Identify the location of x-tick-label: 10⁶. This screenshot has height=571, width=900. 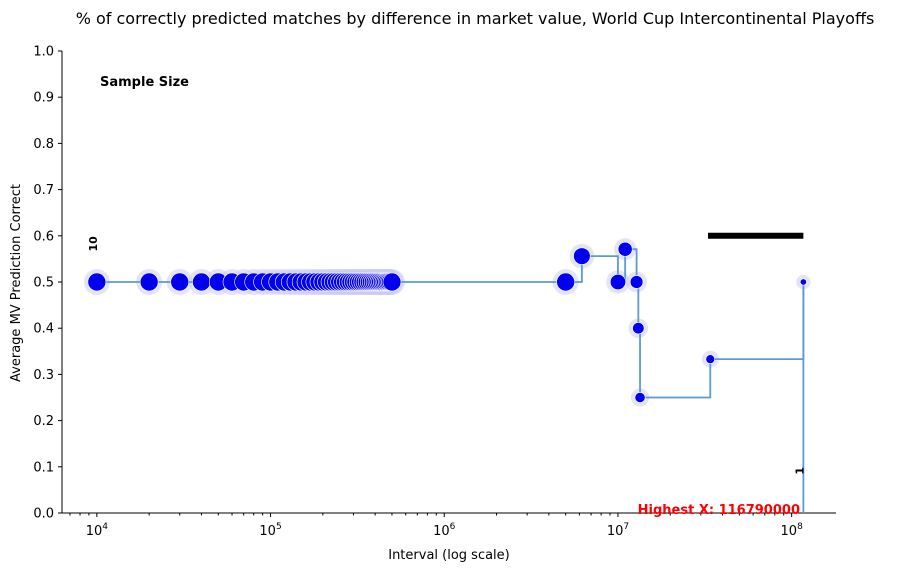
(444, 530).